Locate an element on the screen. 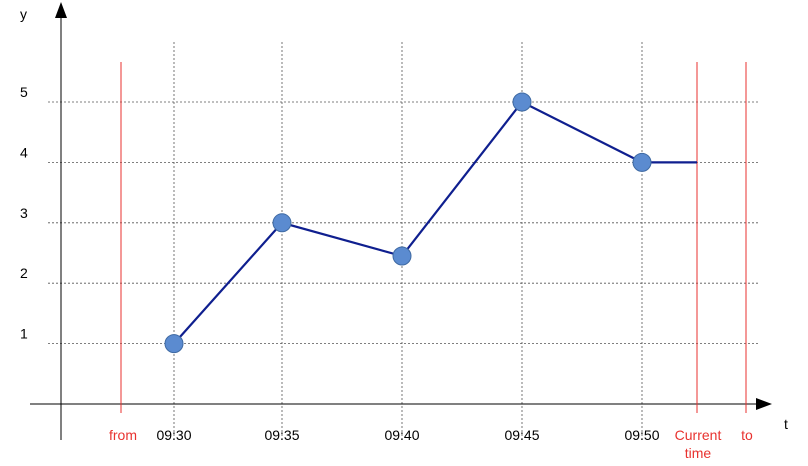  y-tick-label: 1 is located at coordinates (24, 334).